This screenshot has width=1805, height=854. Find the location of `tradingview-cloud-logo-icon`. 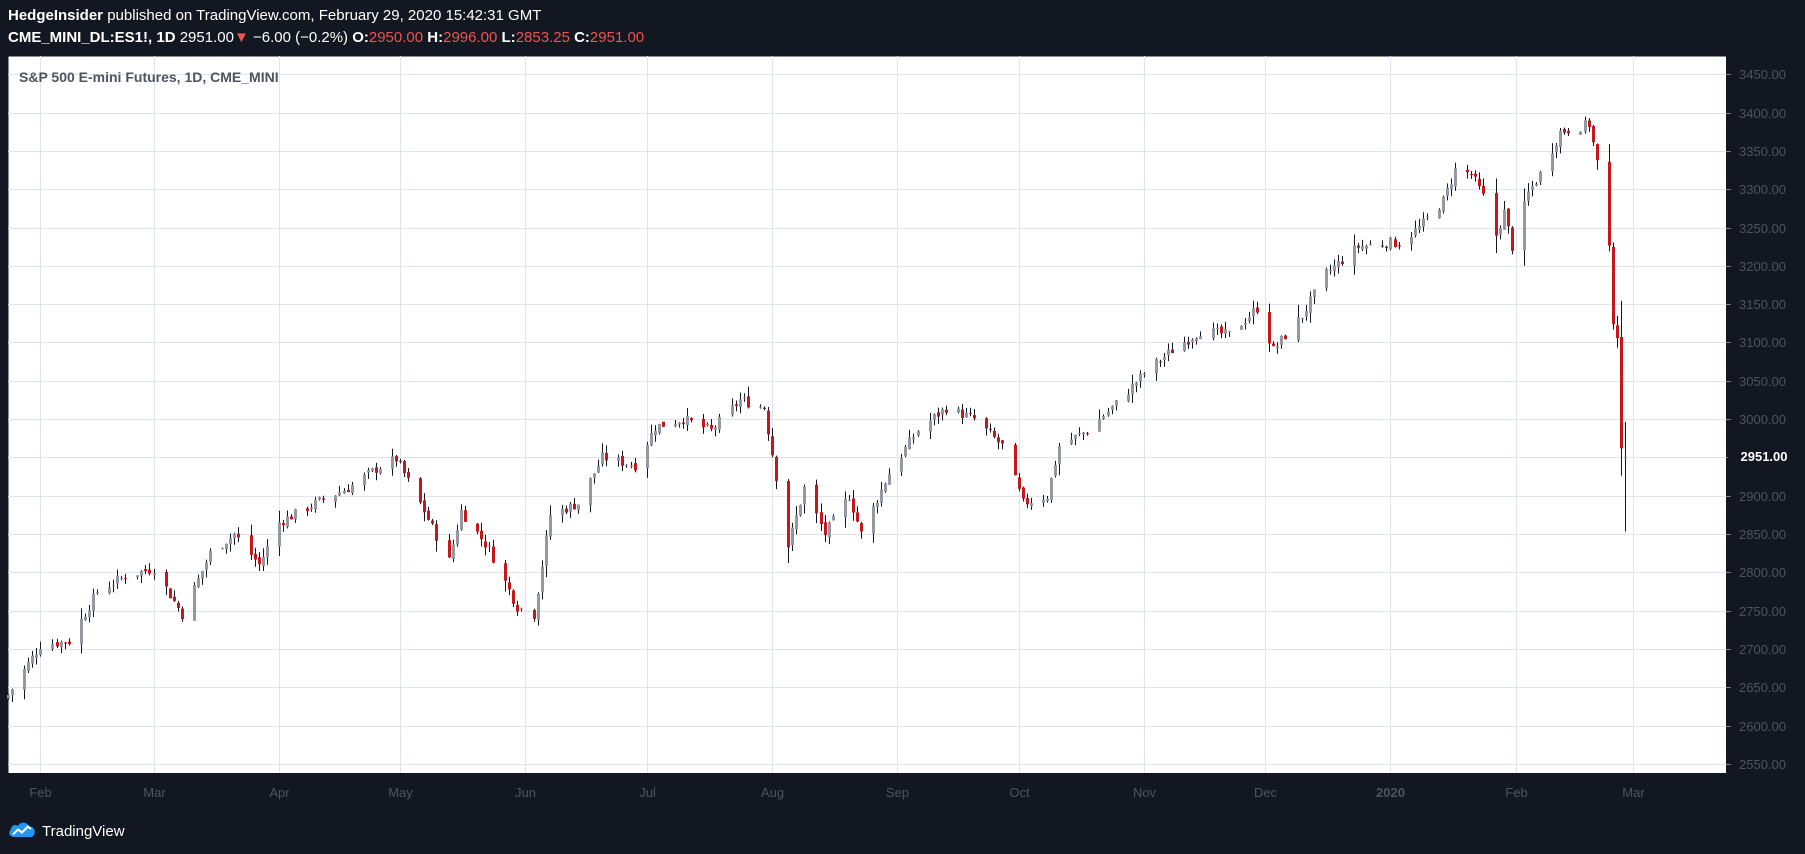

tradingview-cloud-logo-icon is located at coordinates (22, 831).